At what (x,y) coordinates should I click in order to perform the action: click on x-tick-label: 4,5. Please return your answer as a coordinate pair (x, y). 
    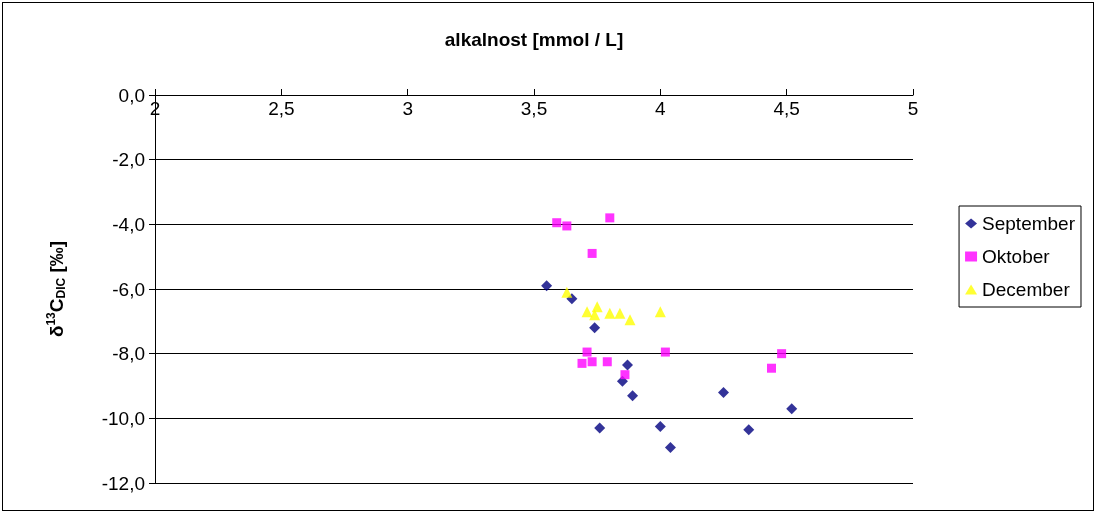
    Looking at the image, I should click on (786, 108).